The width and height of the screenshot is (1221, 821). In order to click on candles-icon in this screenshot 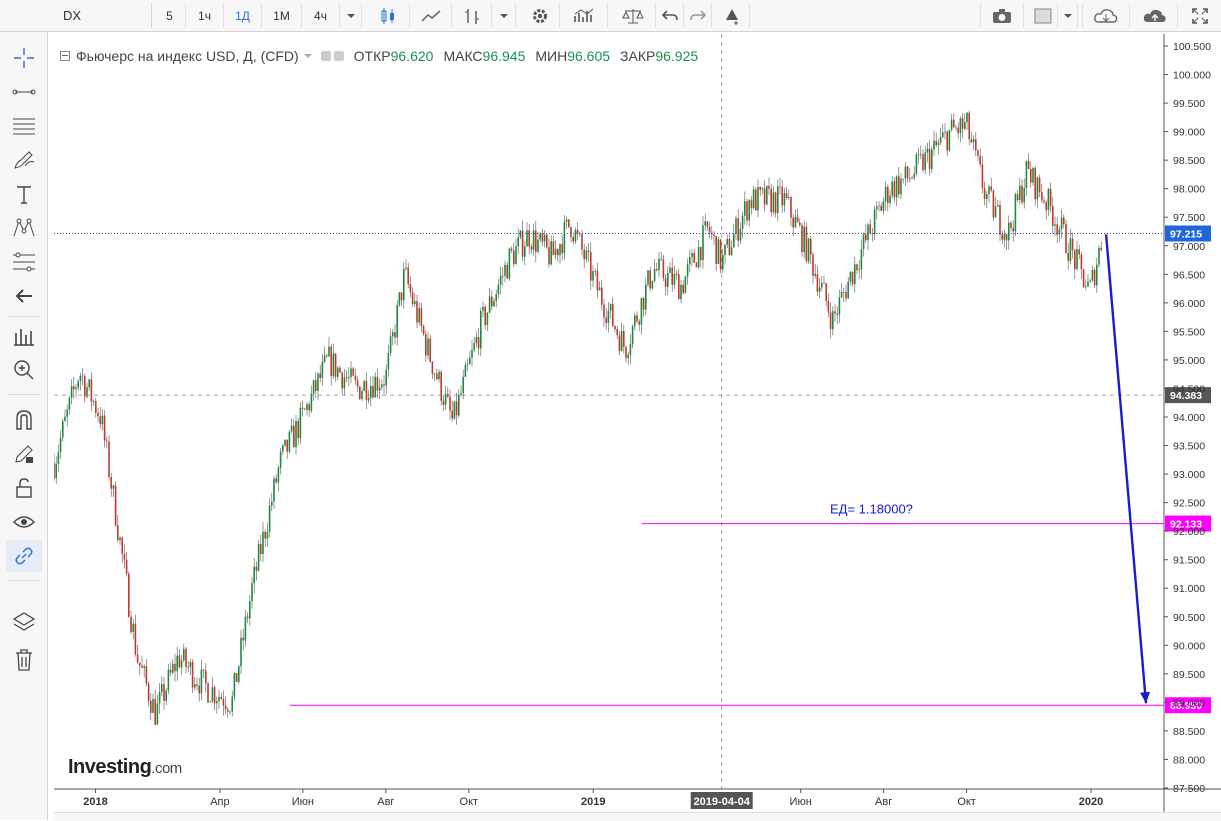, I will do `click(387, 15)`.